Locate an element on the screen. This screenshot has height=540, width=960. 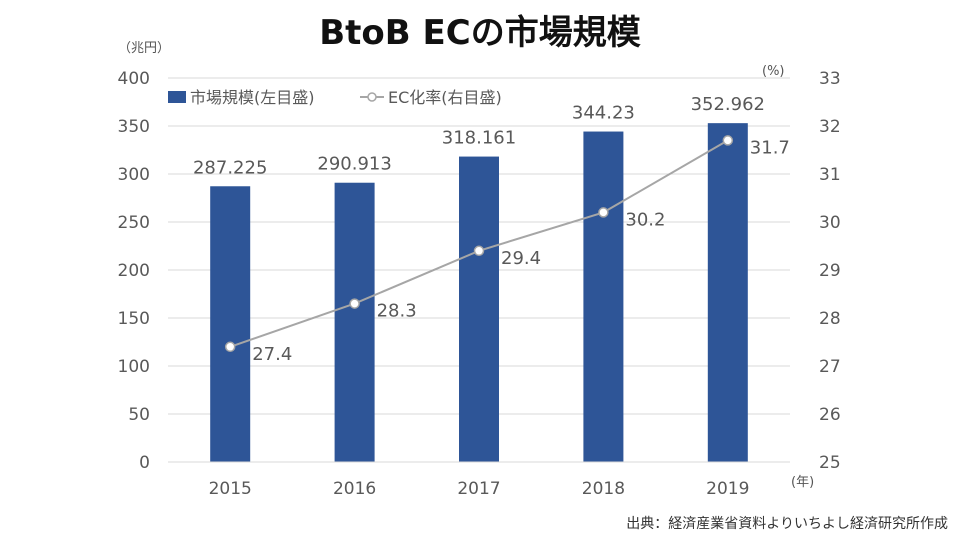
source-note: 出典：経済産業省資料よりいちよし経済研究所作成 is located at coordinates (787, 524).